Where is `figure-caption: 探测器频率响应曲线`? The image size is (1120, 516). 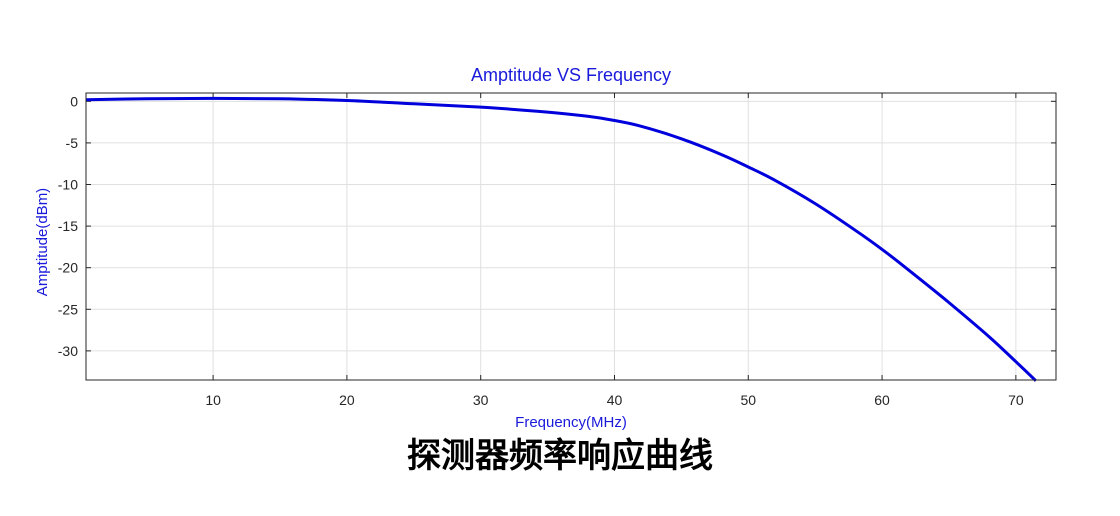 figure-caption: 探测器频率响应曲线 is located at coordinates (560, 456).